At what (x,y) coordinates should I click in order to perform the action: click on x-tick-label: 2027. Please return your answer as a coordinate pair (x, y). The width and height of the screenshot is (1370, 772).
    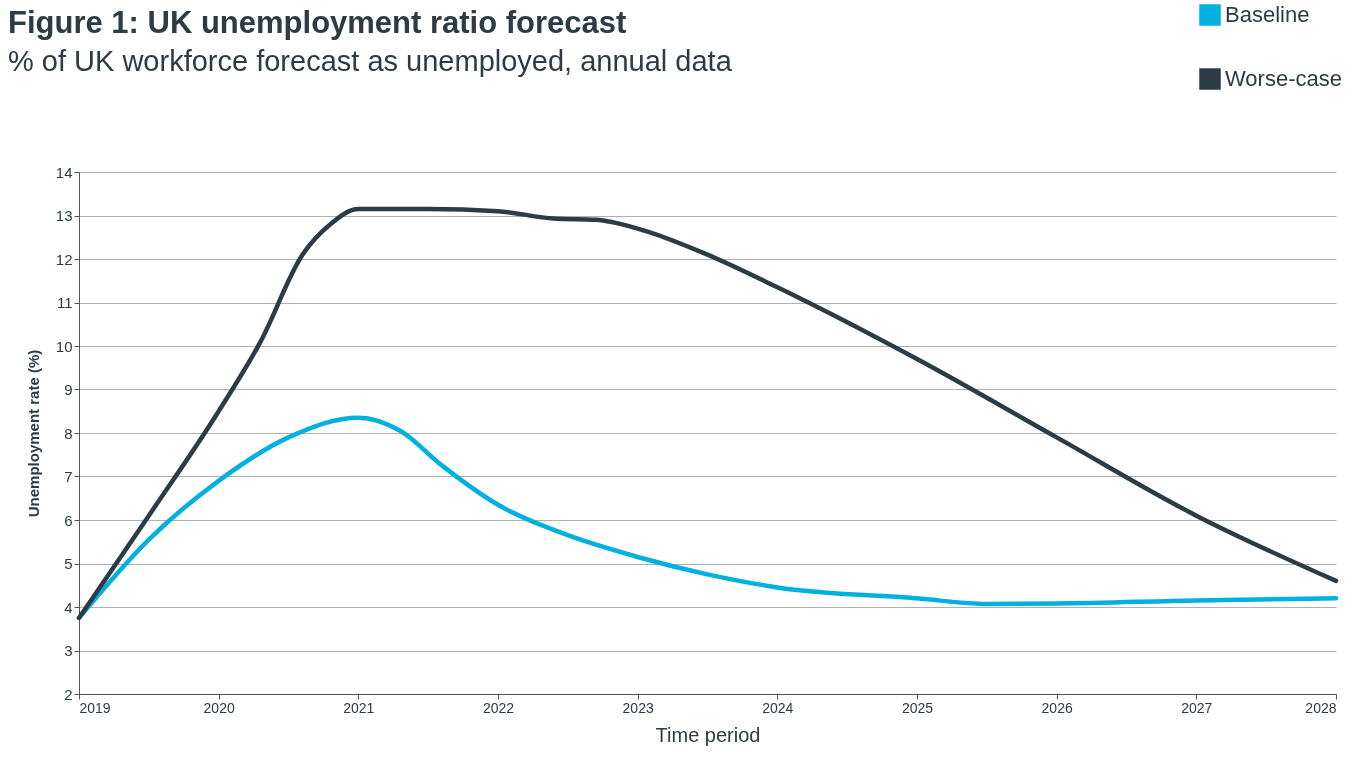
    Looking at the image, I should click on (1197, 707).